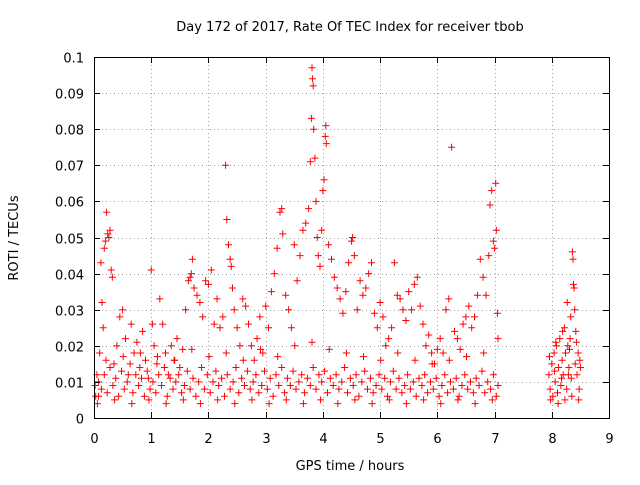 The width and height of the screenshot is (640, 485). I want to click on x-tick-label: 3, so click(266, 439).